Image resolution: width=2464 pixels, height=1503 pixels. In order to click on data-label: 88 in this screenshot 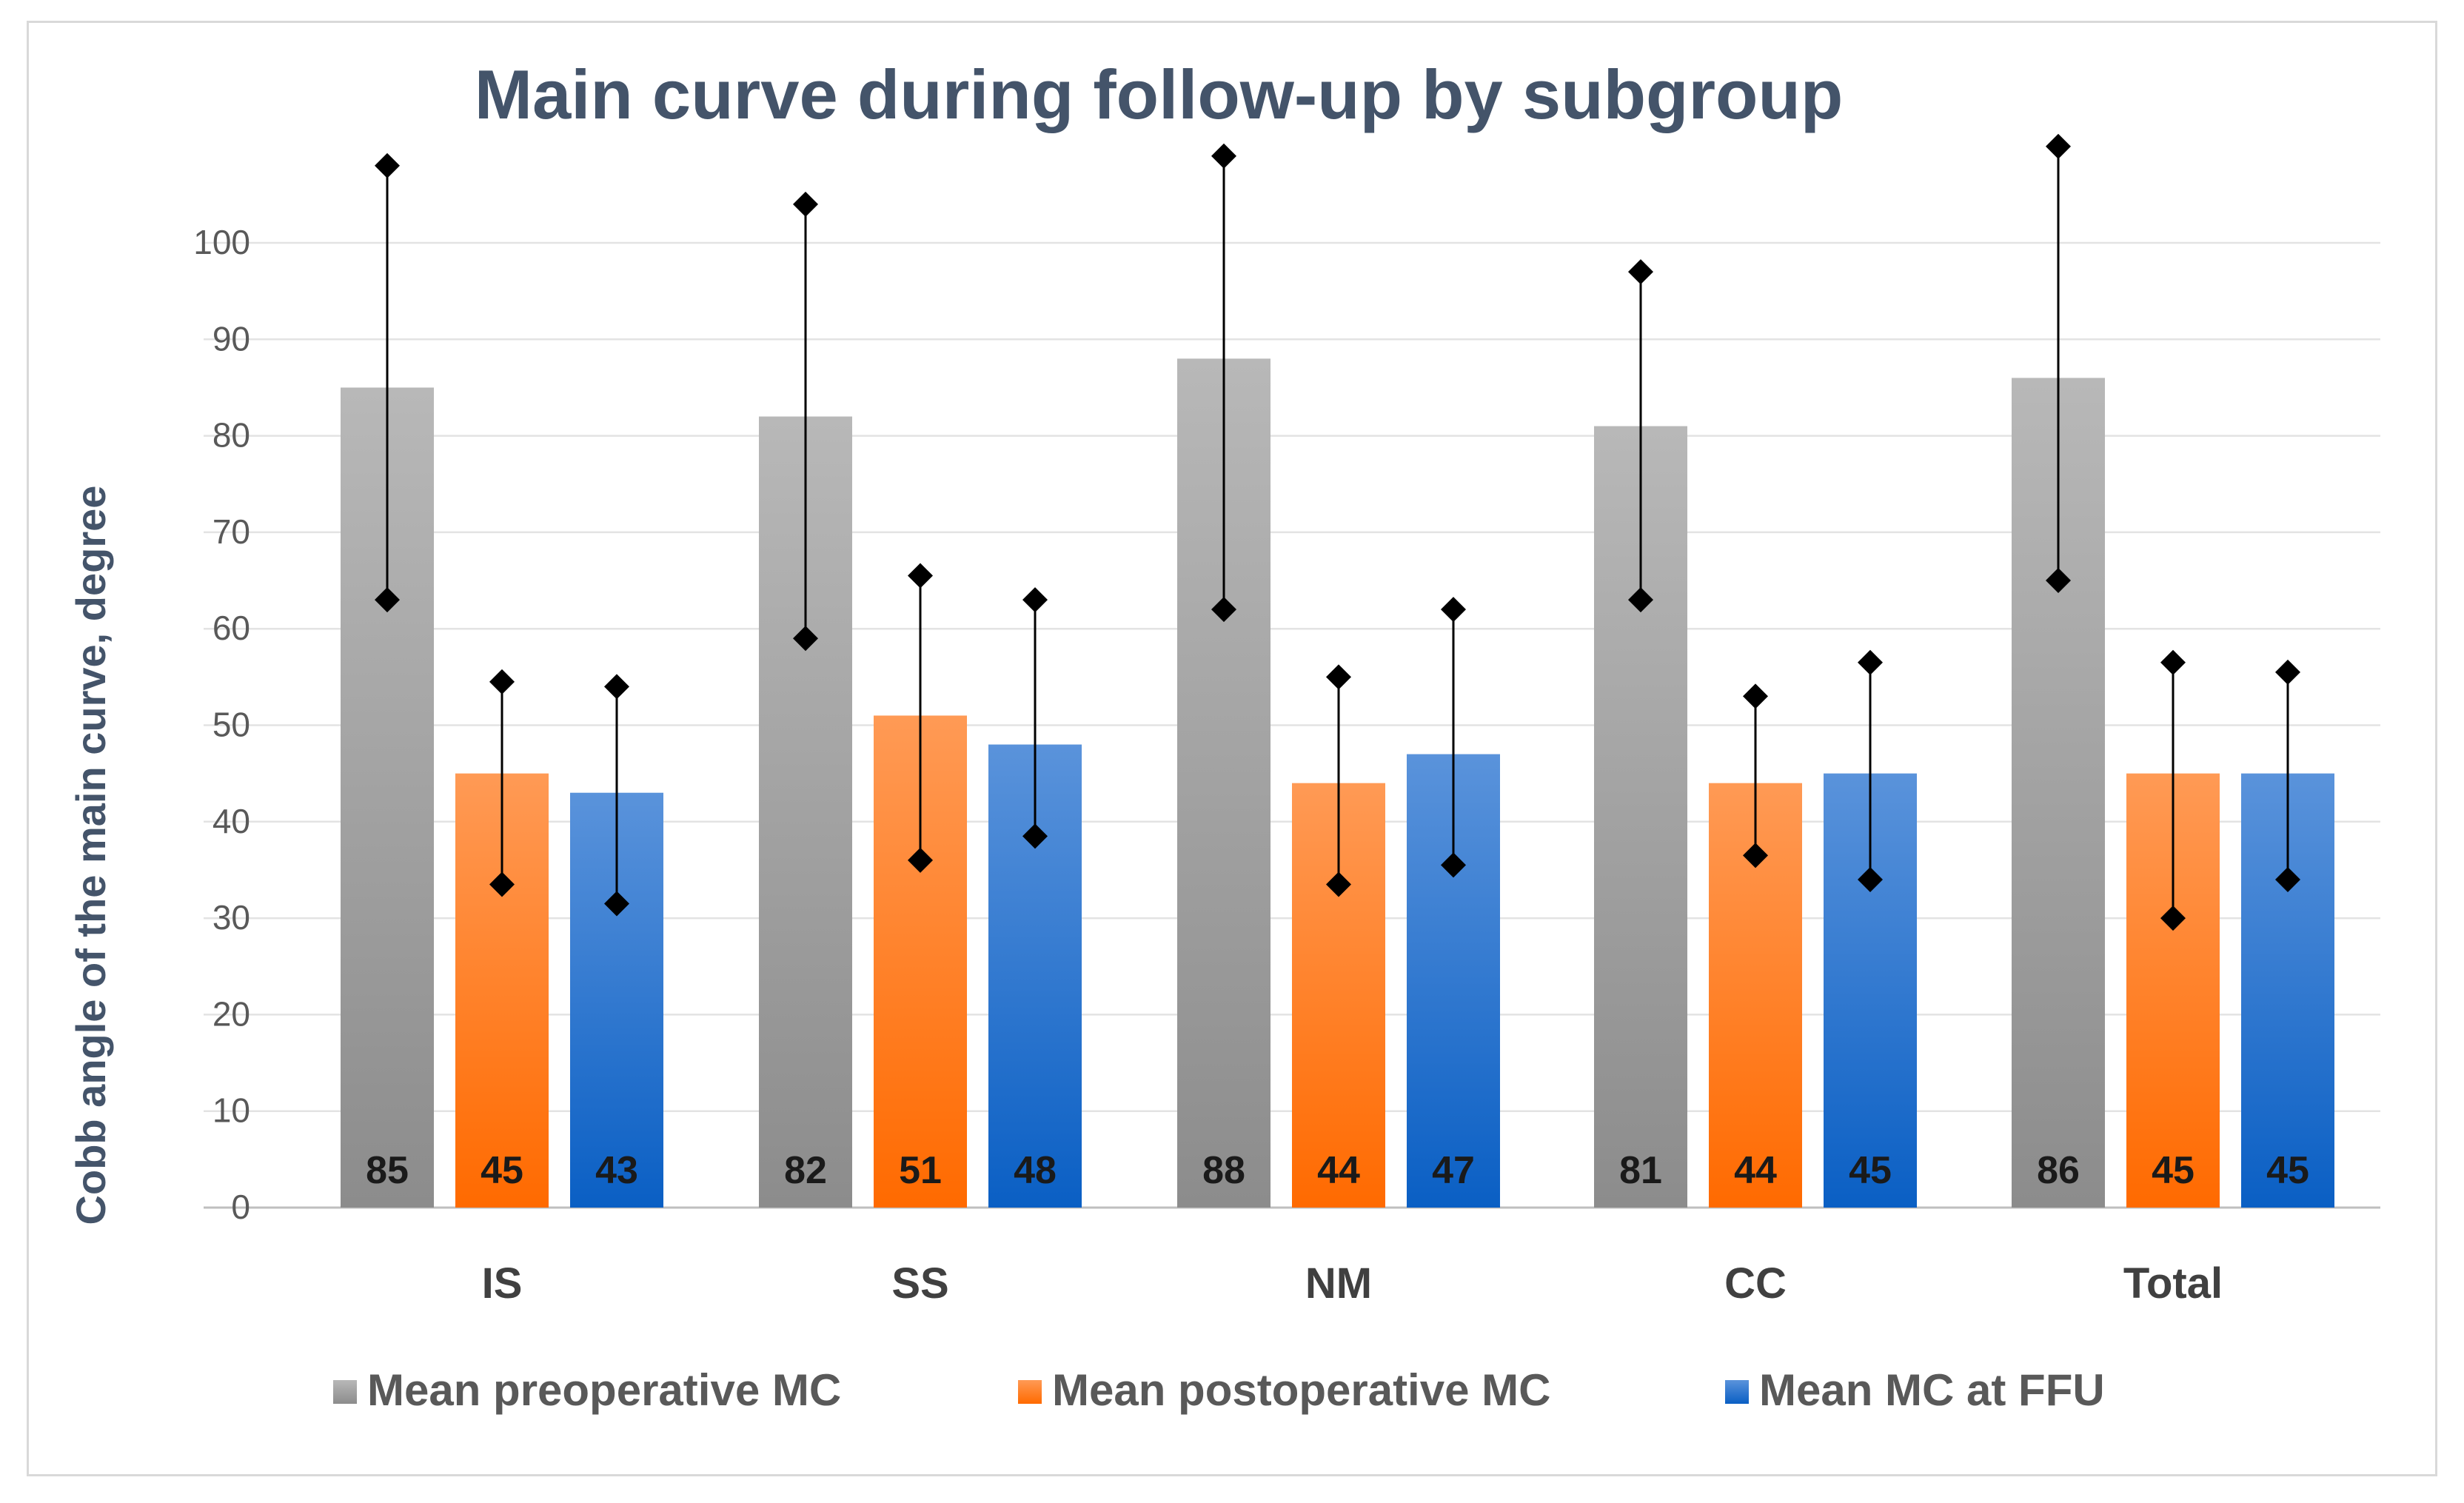, I will do `click(1223, 1170)`.